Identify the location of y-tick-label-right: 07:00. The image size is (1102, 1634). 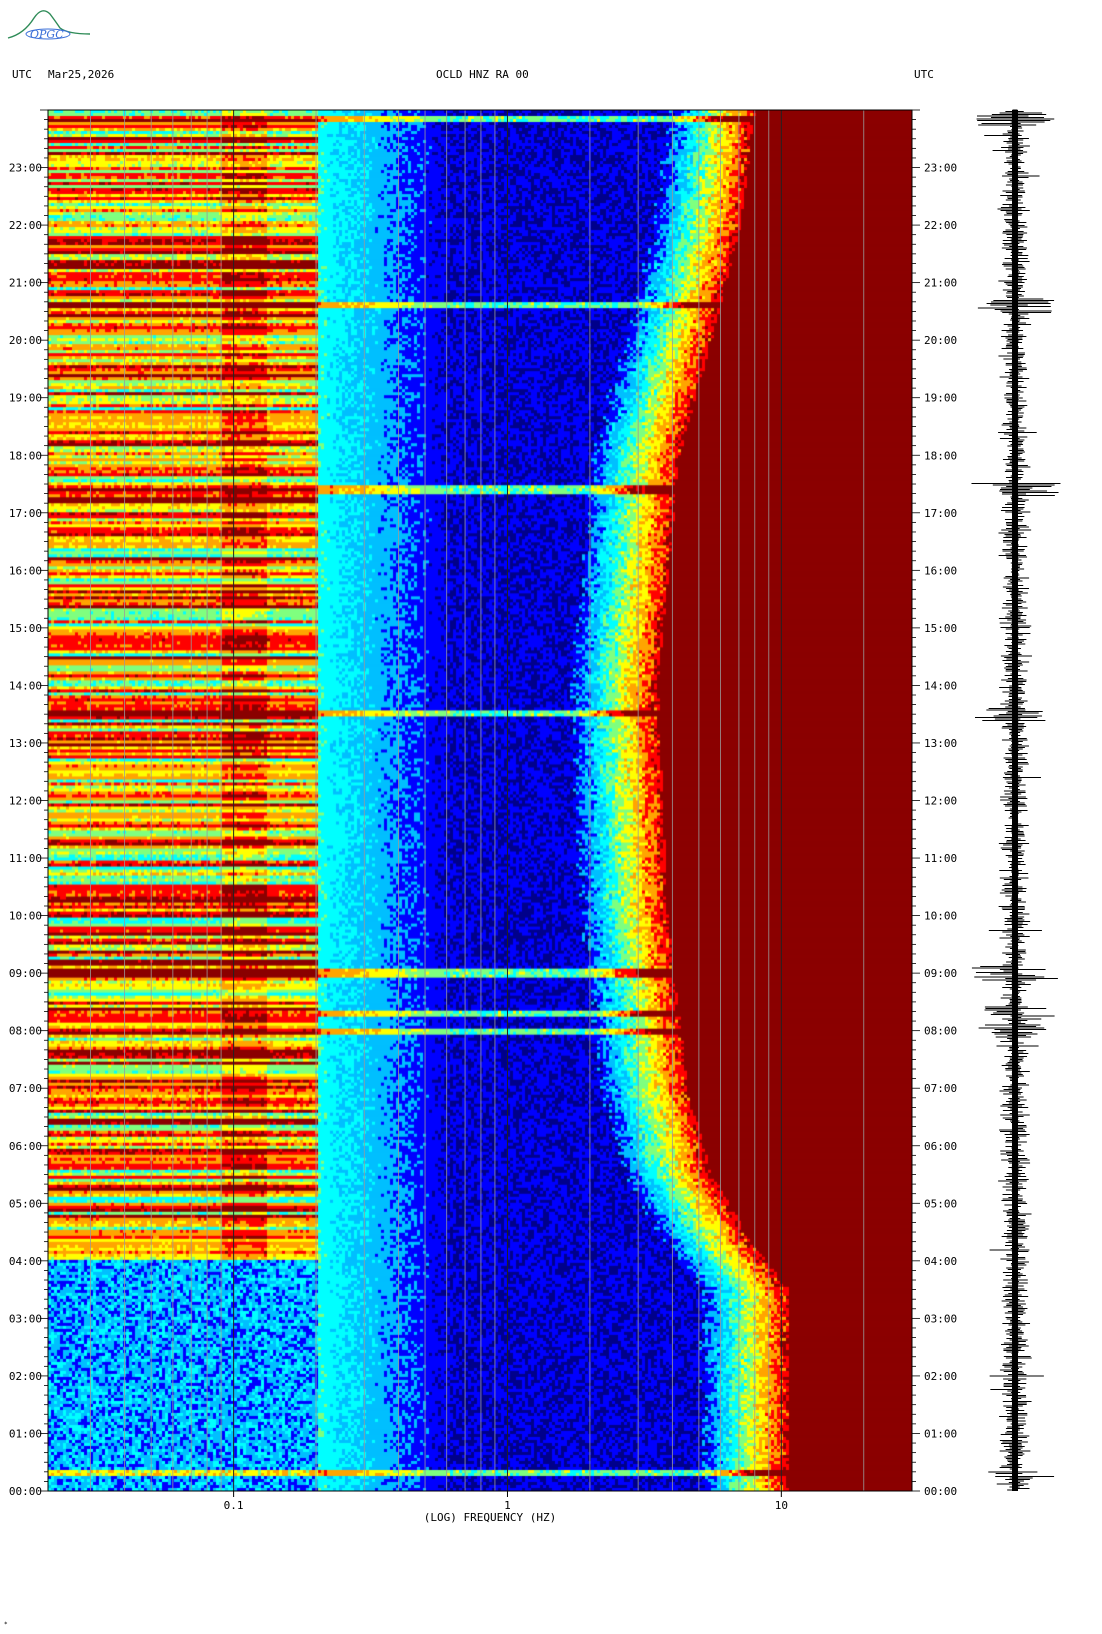
(940, 1088).